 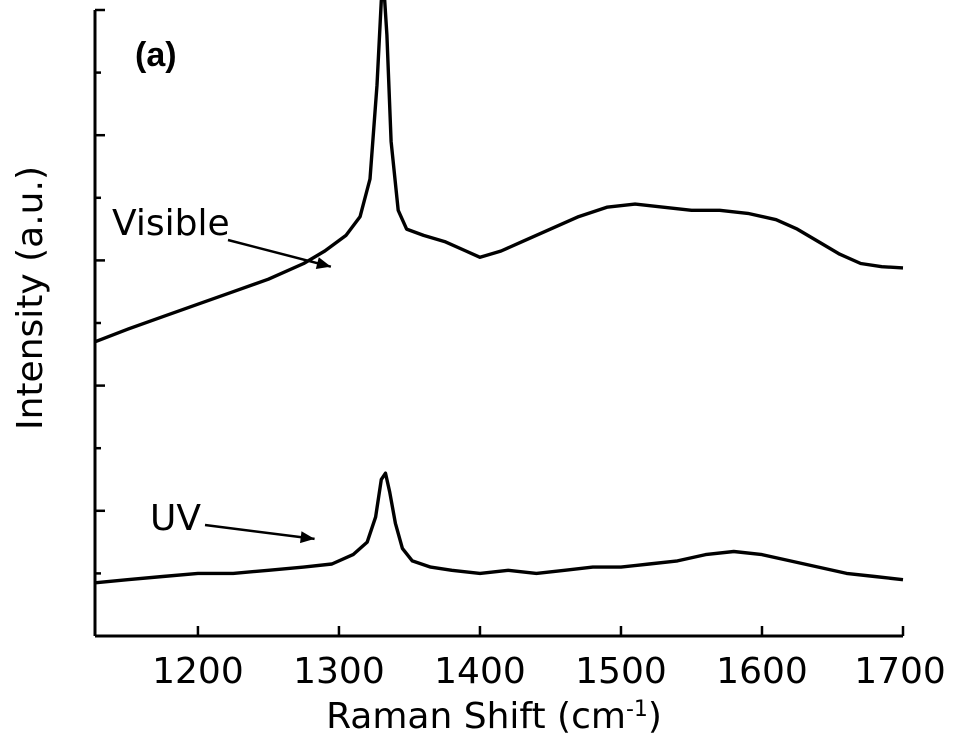 I want to click on x-axis-label-sup: -1, so click(x=637, y=709).